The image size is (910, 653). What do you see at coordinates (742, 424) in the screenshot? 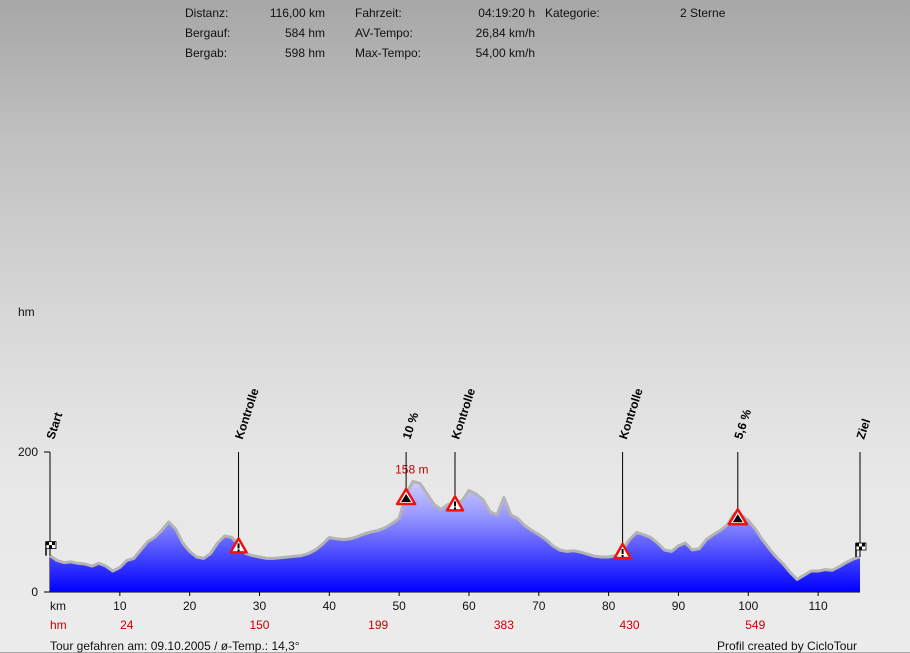
I see `marker-label: 5,6 %` at bounding box center [742, 424].